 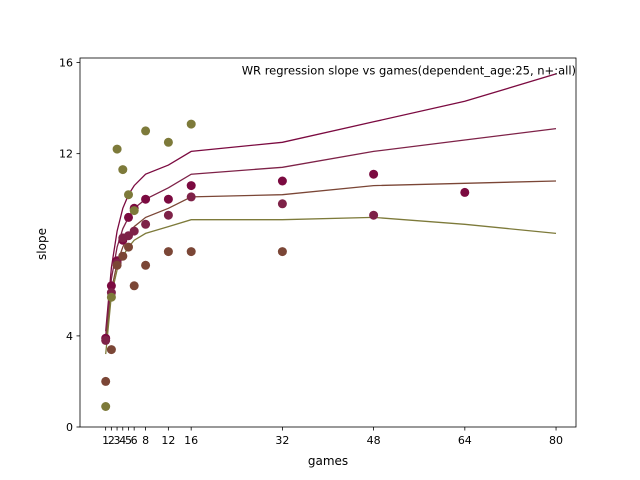 I want to click on x-tick-label: 32, so click(x=282, y=440).